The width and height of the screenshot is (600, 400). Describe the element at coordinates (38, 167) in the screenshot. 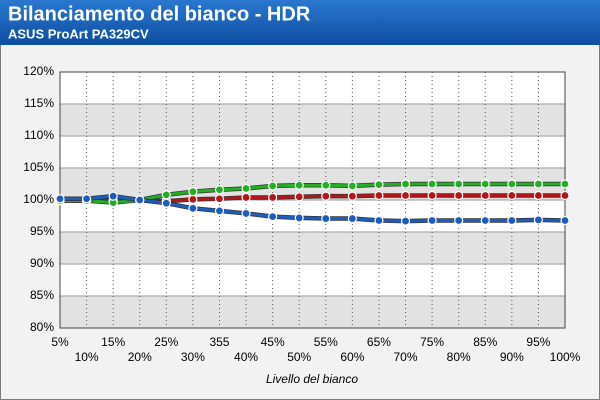

I see `y-tick-label: 105%` at that location.